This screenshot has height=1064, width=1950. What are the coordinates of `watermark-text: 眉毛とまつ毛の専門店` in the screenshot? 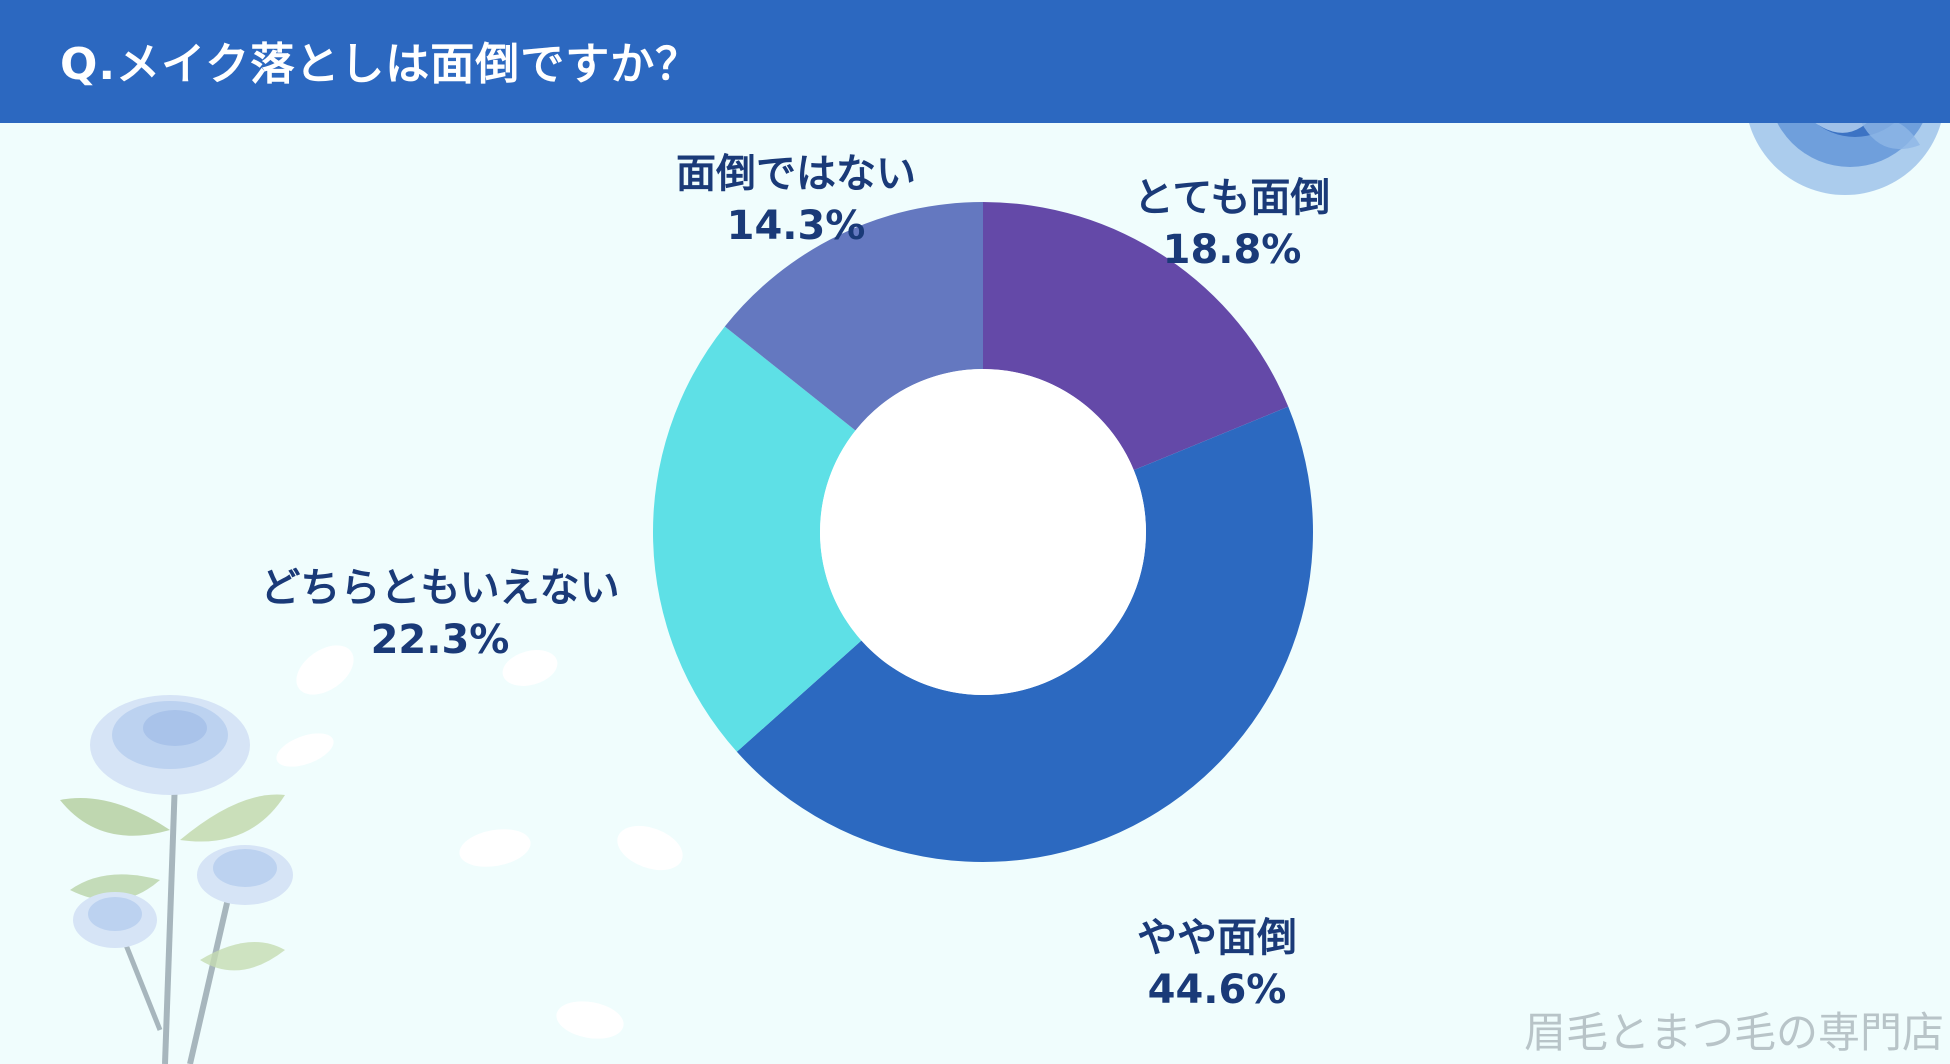 It's located at (1733, 1032).